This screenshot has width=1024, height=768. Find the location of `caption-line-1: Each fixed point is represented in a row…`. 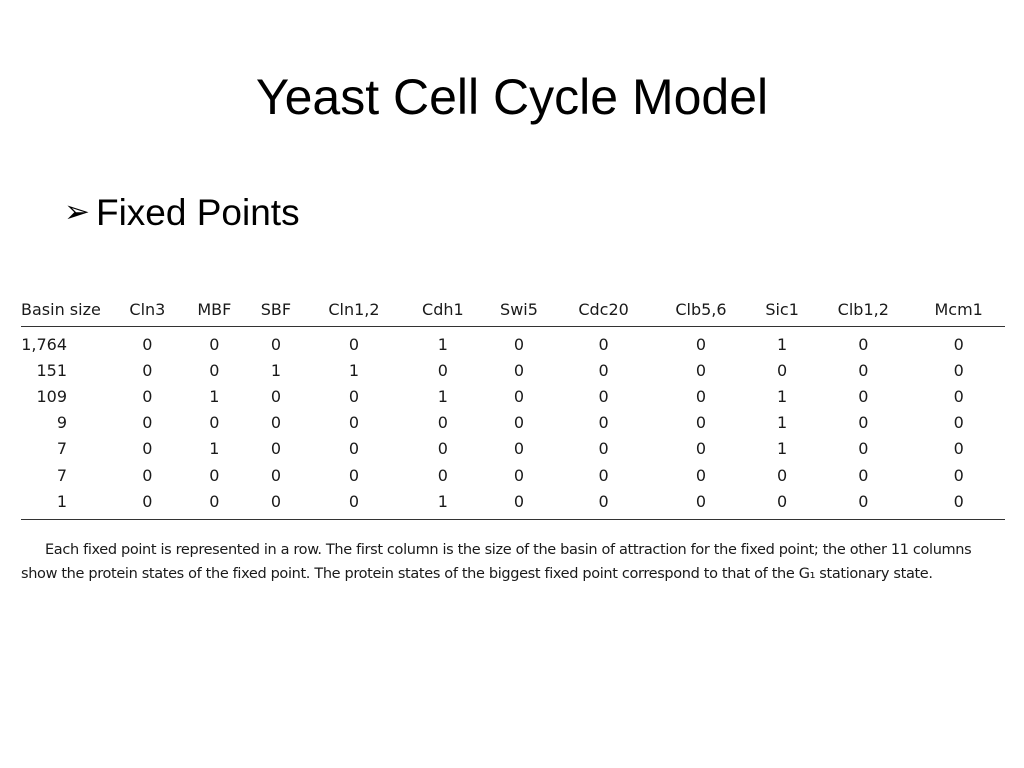

caption-line-1: Each fixed point is represented in a row… is located at coordinates (508, 550).